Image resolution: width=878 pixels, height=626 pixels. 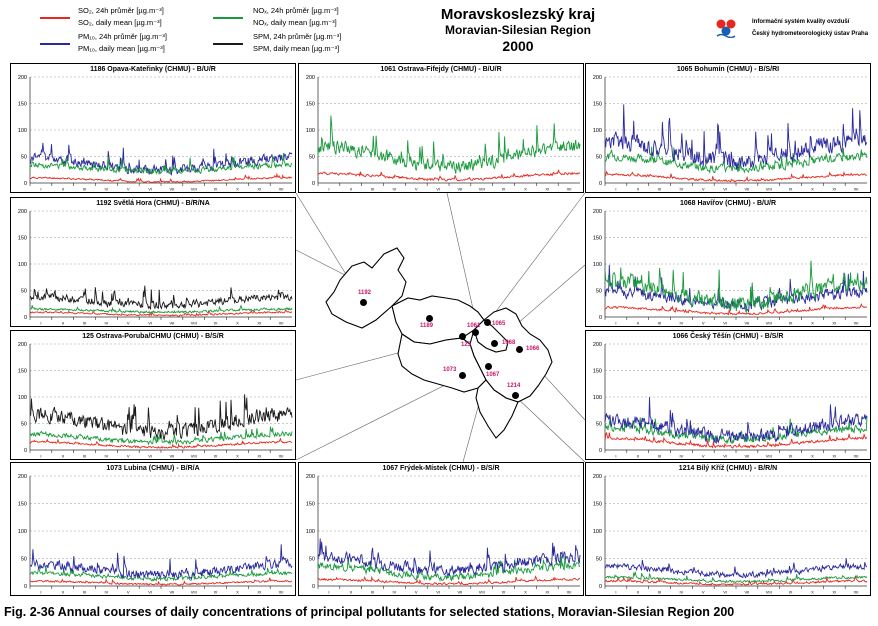 I want to click on legend-swatch-so2, so click(x=55, y=18).